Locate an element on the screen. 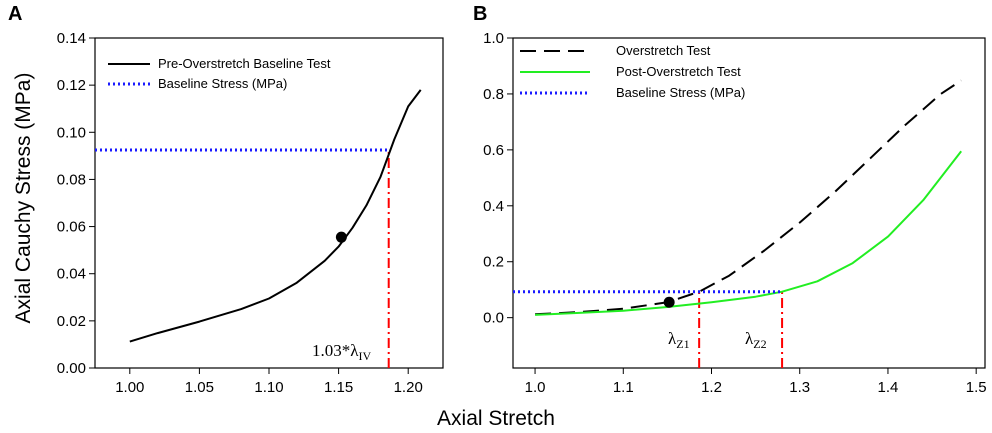 The image size is (992, 433). legend-b-label-baseline-stress: Baseline Stress (MPa) is located at coordinates (680, 92).